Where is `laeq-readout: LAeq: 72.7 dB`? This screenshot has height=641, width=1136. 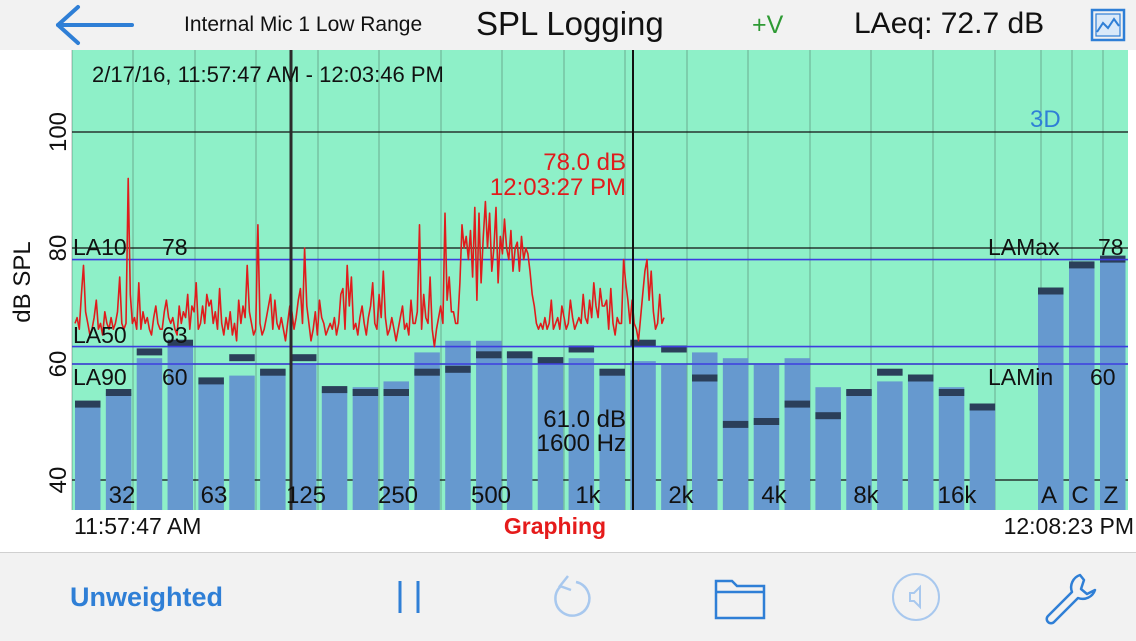 laeq-readout: LAeq: 72.7 dB is located at coordinates (949, 23).